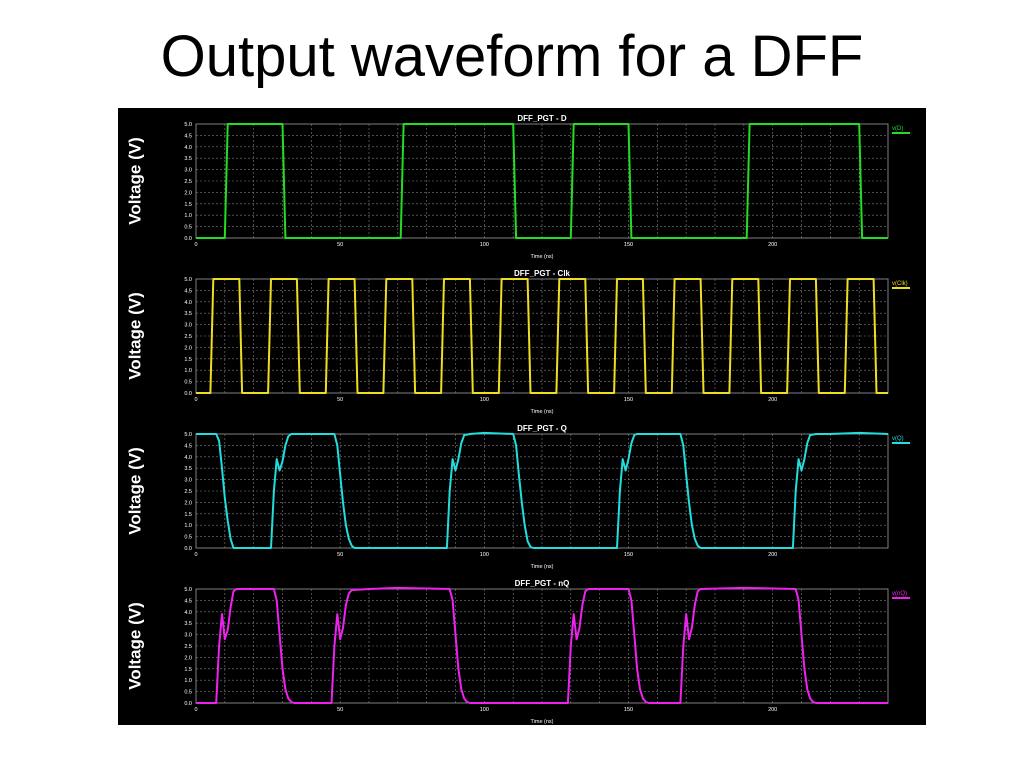 The image size is (1024, 768). What do you see at coordinates (900, 284) in the screenshot?
I see `legend-label: v(Clk)` at bounding box center [900, 284].